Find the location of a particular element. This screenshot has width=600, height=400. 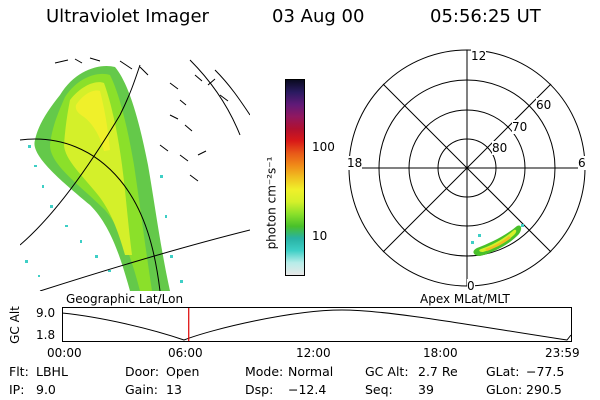

xtick-1200: 12:00 is located at coordinates (313, 353).